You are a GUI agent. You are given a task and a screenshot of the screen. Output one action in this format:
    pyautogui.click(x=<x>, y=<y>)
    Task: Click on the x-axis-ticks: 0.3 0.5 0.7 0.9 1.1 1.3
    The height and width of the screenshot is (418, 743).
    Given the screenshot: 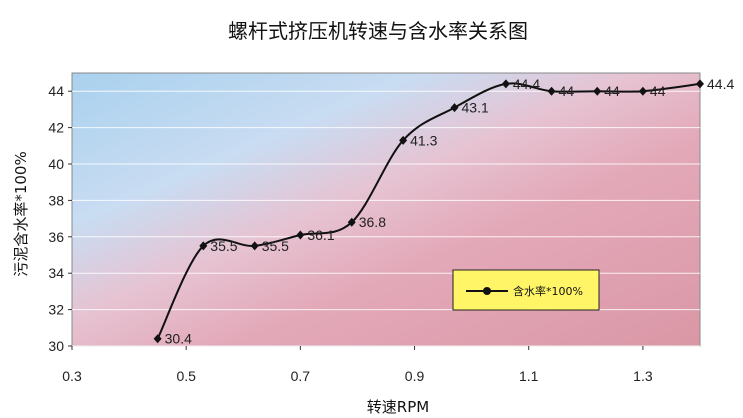 What is the action you would take?
    pyautogui.click(x=357, y=365)
    